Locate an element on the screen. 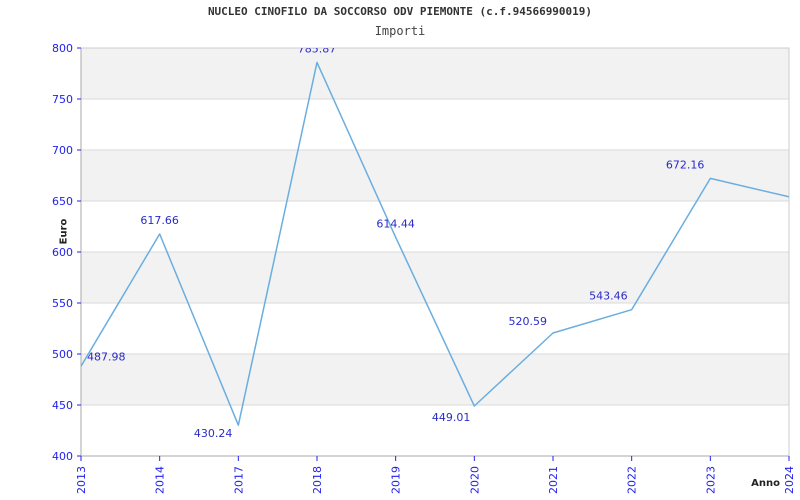 Image resolution: width=800 pixels, height=500 pixels. data-point-label: 614.44 is located at coordinates (395, 223).